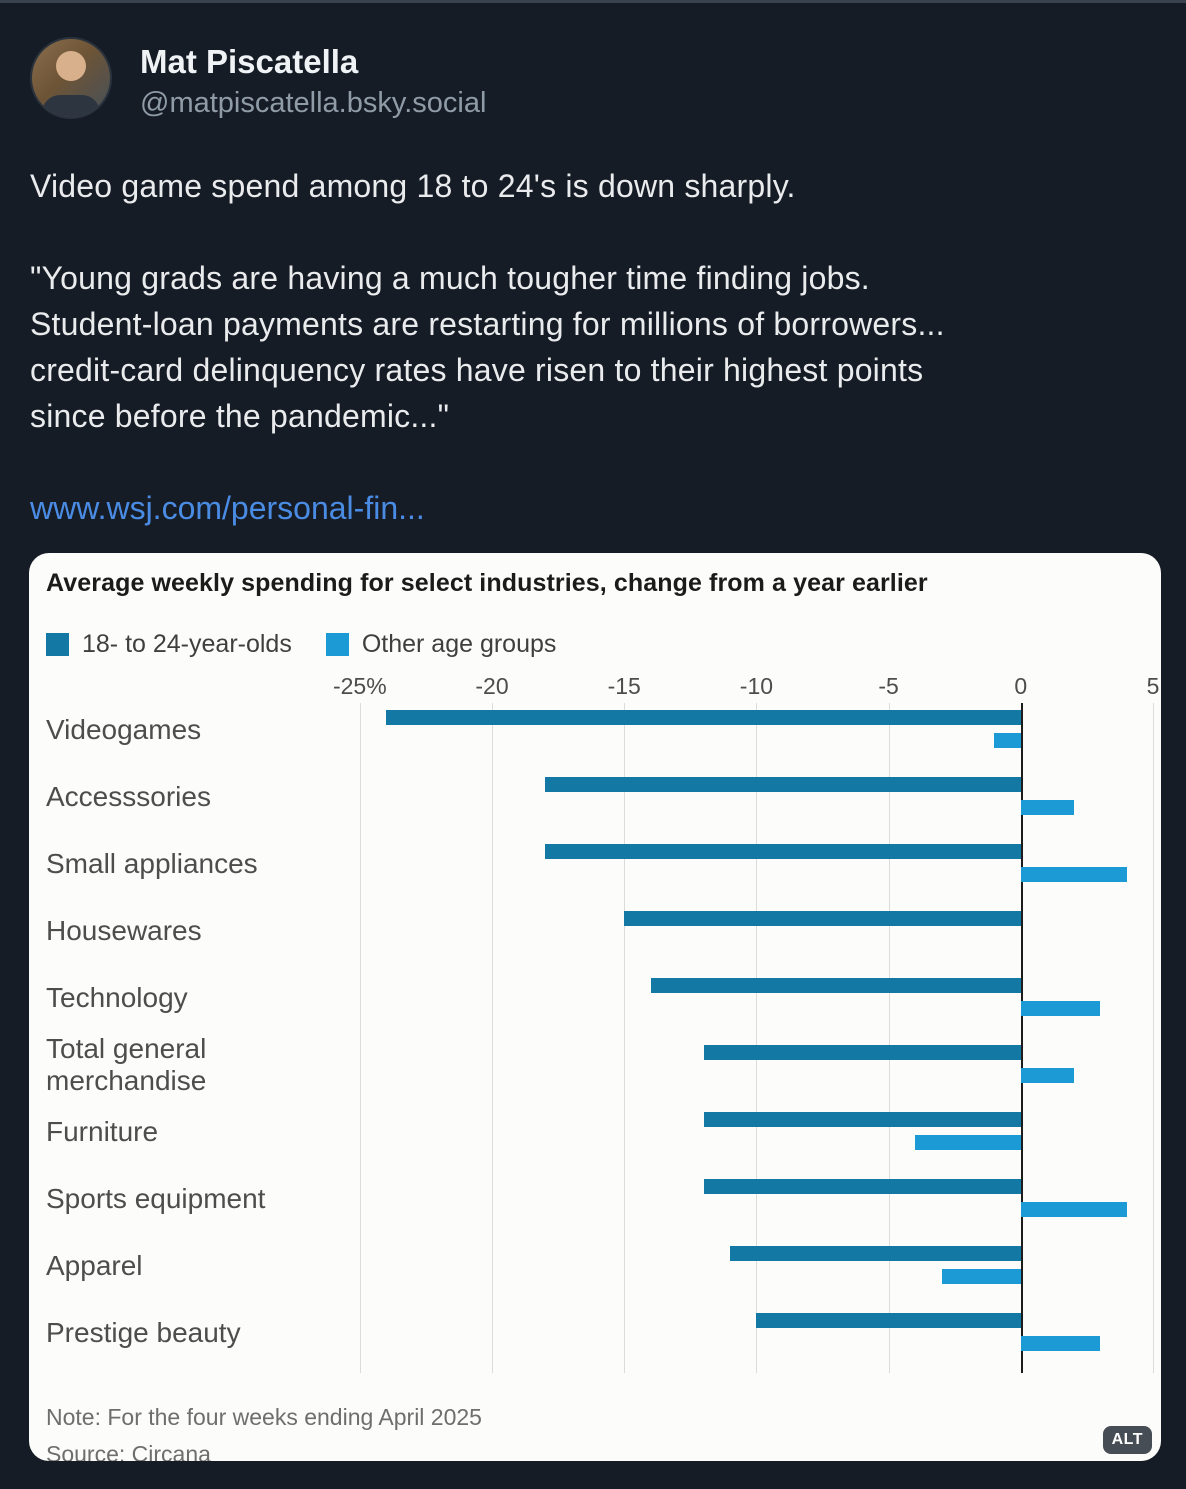  What do you see at coordinates (126, 1064) in the screenshot?
I see `category-label: Total general merchandise` at bounding box center [126, 1064].